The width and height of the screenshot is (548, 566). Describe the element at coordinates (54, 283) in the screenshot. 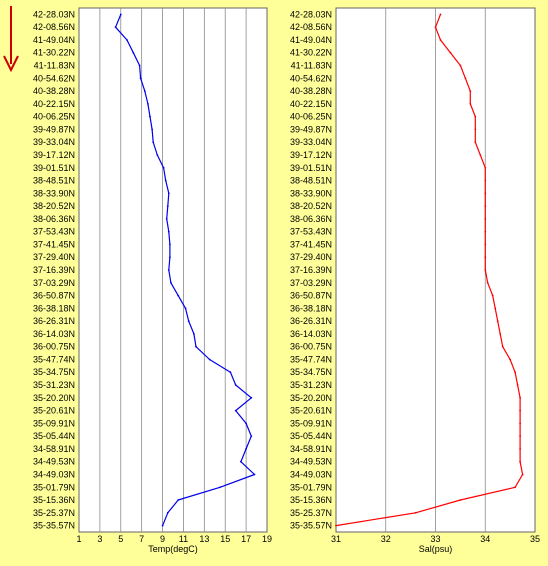

I see `y-tick-label: 37-03.29N` at that location.